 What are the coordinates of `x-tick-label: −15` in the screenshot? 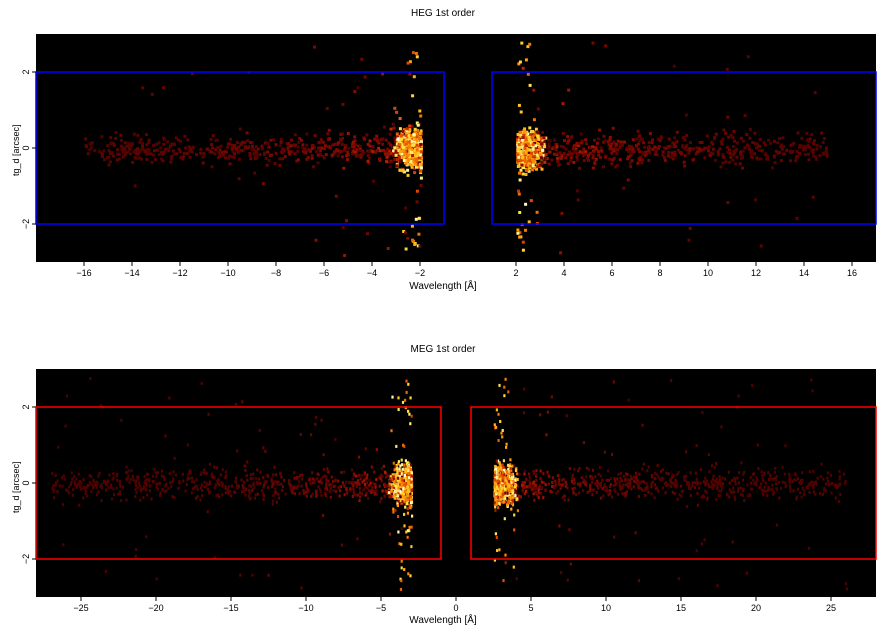 It's located at (230, 608).